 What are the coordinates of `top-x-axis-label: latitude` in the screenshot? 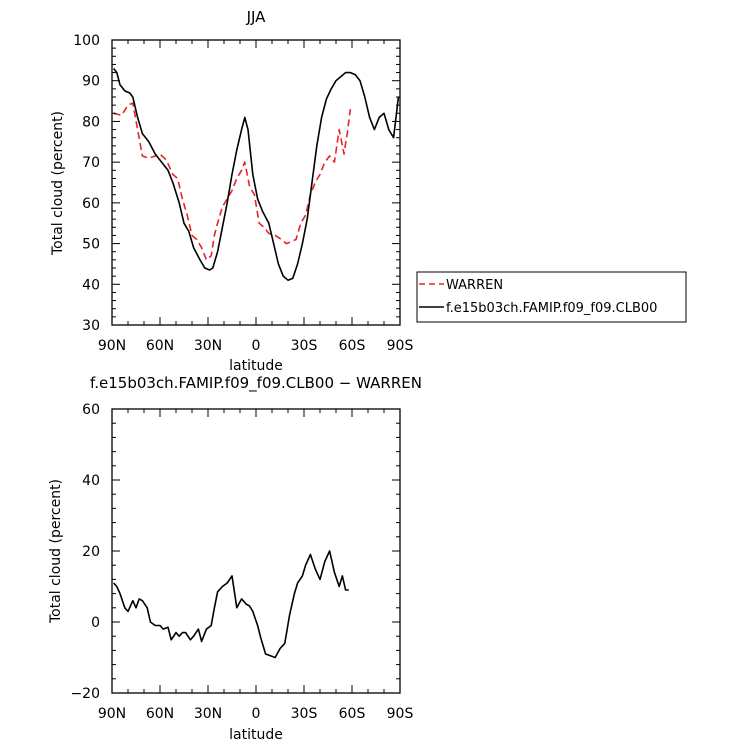 It's located at (256, 366).